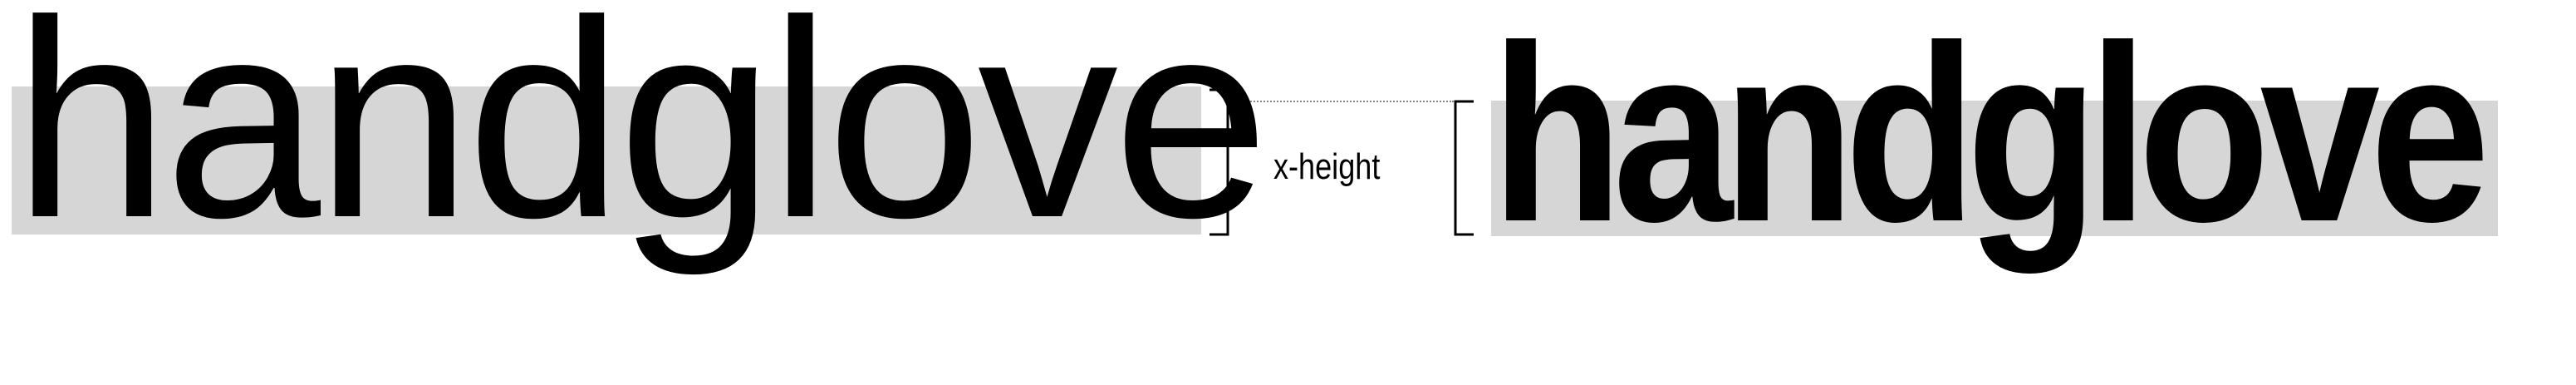 The height and width of the screenshot is (385, 2576). Describe the element at coordinates (1219, 162) in the screenshot. I see `x-height-bracket-left` at that location.